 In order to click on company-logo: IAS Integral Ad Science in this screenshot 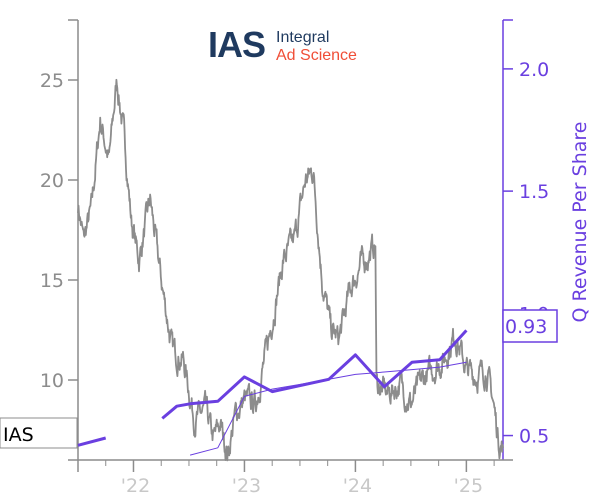, I will do `click(282, 44)`.